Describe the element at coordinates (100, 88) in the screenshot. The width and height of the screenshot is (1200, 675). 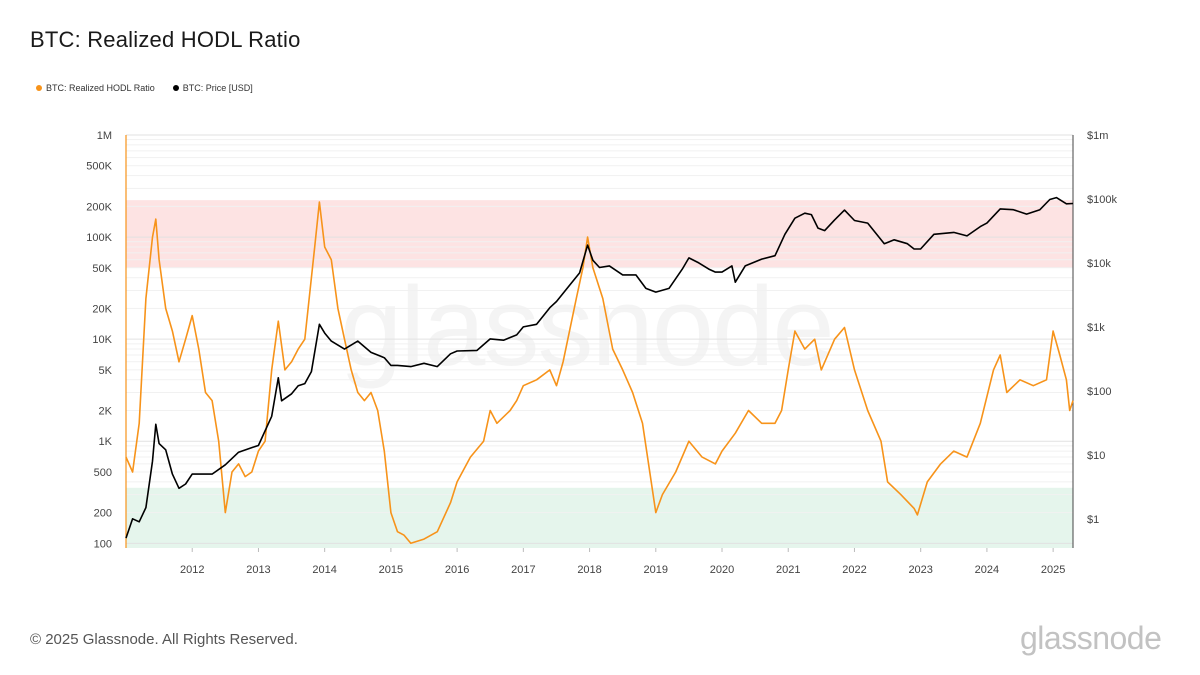
I see `legend-label-hodl-ratio: BTC: Realized HODL Ratio` at that location.